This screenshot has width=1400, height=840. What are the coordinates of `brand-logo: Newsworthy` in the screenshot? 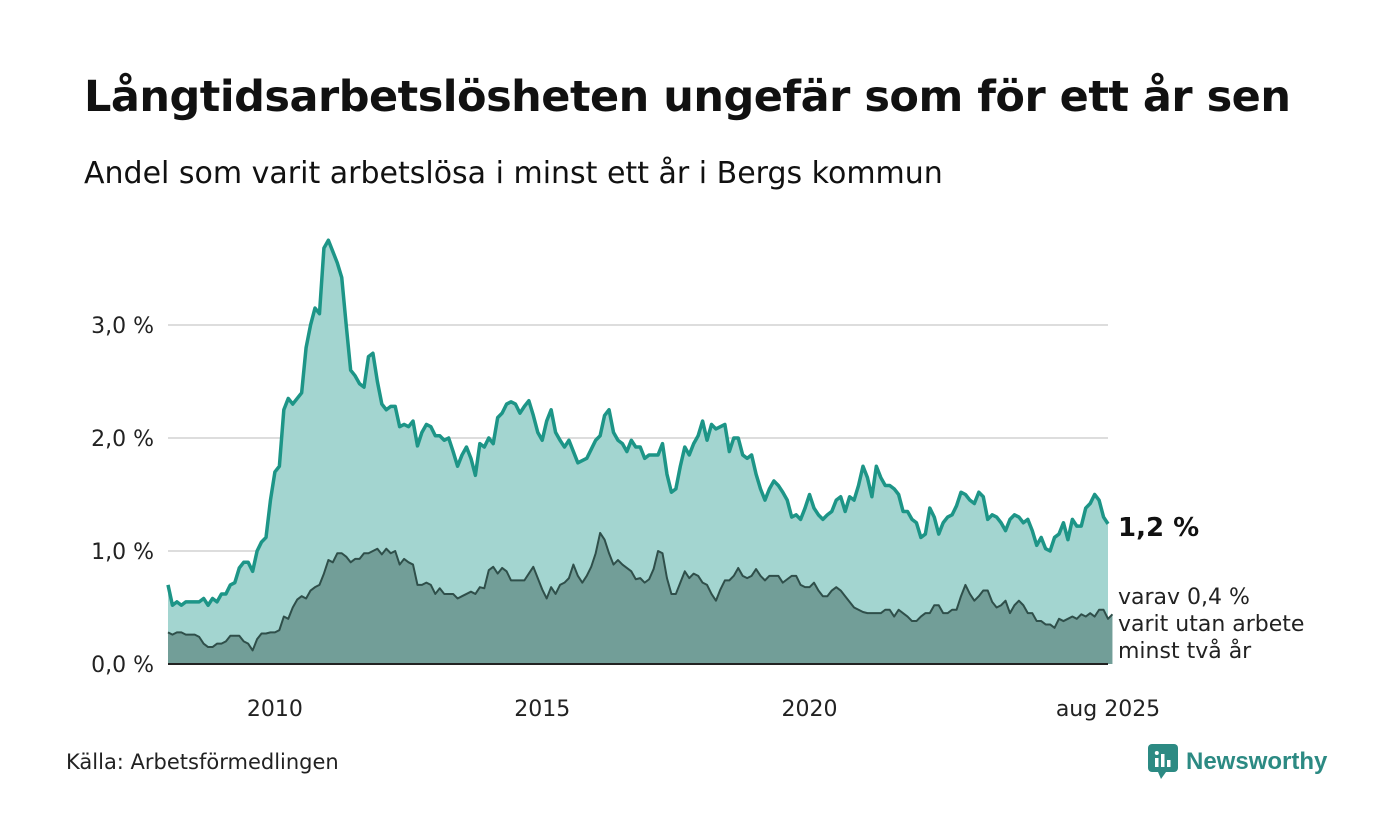 It's located at (1237, 762).